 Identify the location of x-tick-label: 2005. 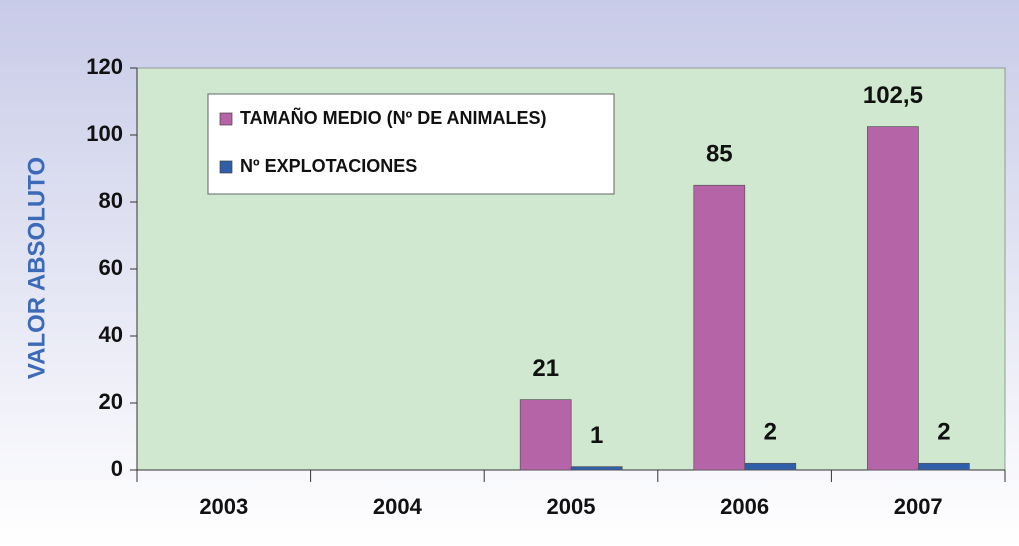
(571, 506).